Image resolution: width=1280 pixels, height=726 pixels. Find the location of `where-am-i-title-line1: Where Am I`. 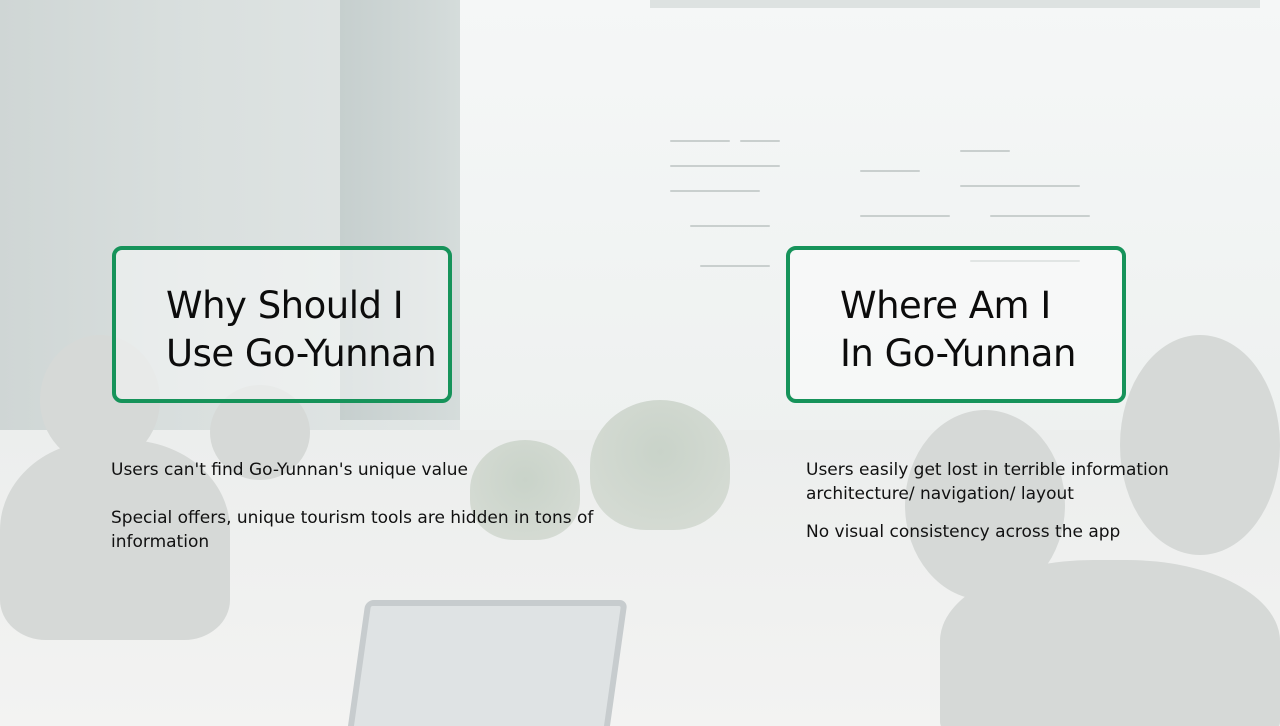

where-am-i-title-line1: Where Am I is located at coordinates (945, 305).